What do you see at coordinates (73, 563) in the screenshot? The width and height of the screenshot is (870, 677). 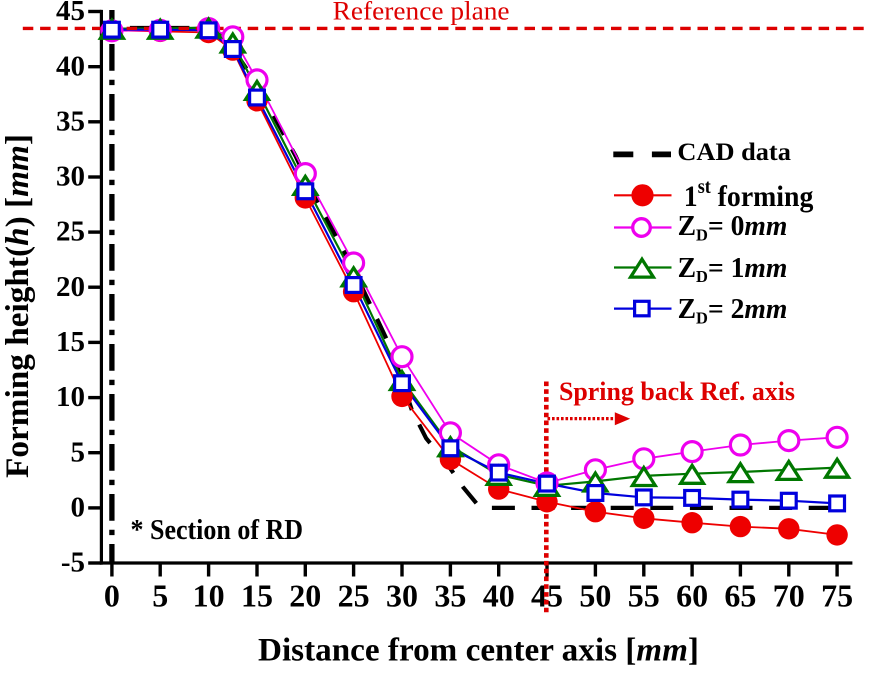 I see `svg-text: -5` at bounding box center [73, 563].